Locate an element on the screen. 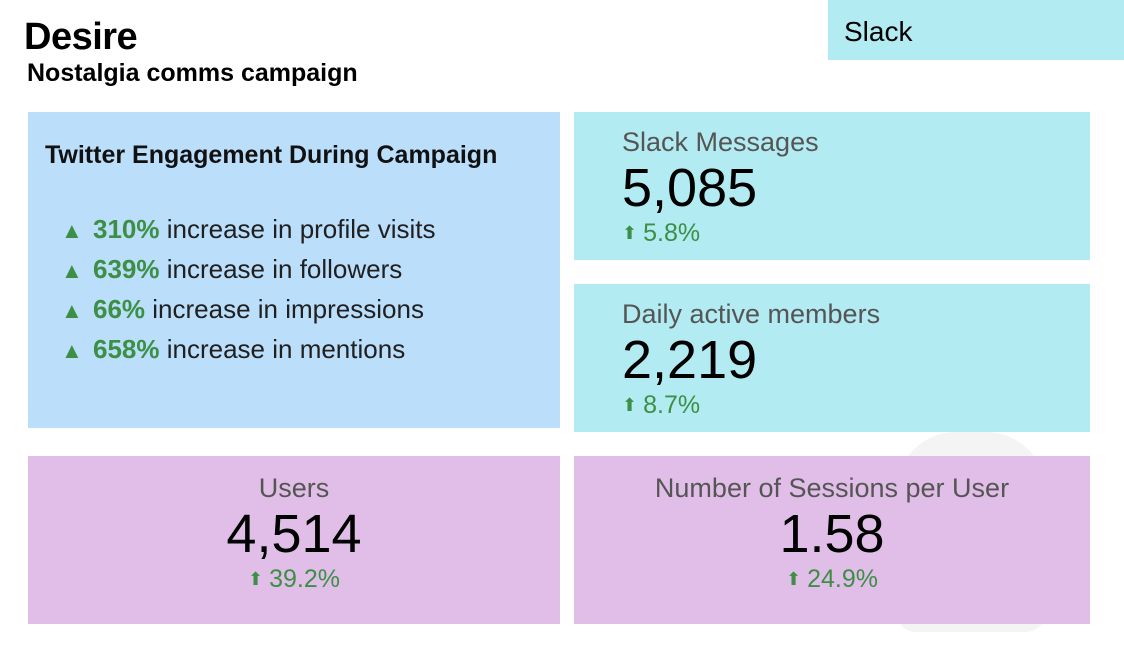  sessions-per-user-card: Number of Sessions per User 1.58 ⬆ 24.9% is located at coordinates (832, 540).